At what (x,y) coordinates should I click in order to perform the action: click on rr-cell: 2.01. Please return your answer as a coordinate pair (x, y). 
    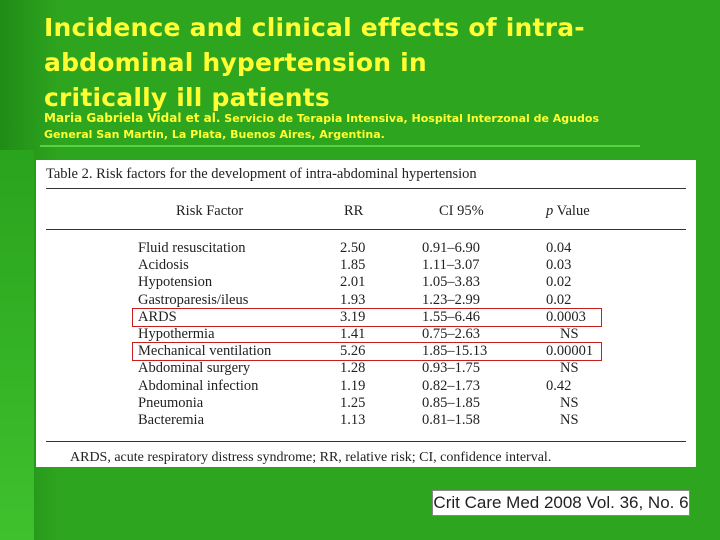
    Looking at the image, I should click on (353, 282).